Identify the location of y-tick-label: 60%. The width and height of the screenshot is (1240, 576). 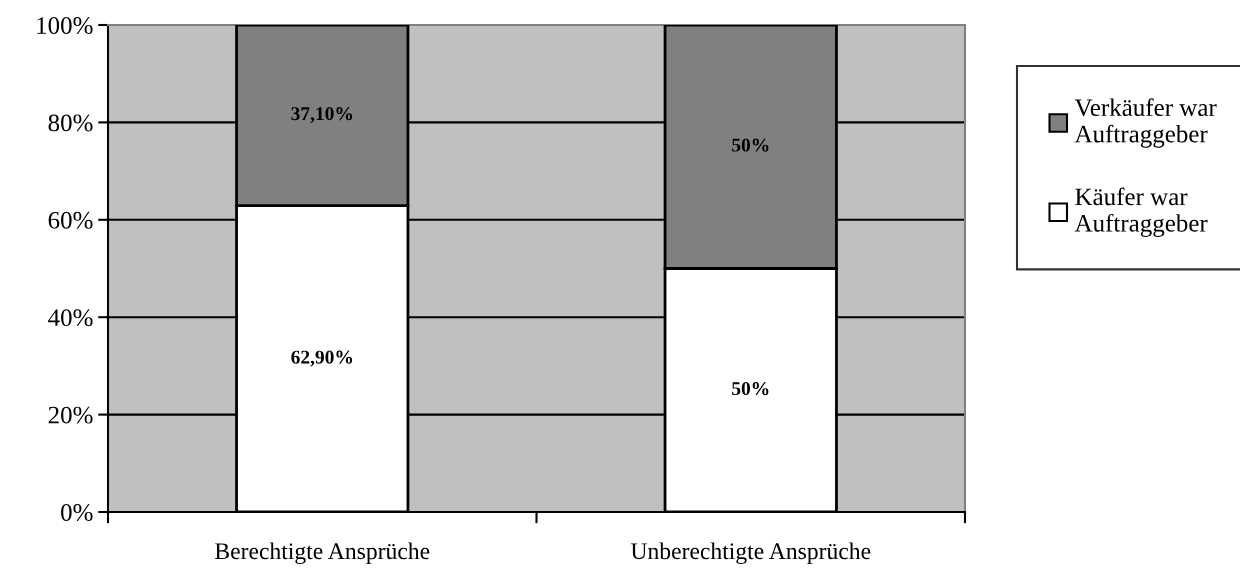
(70, 220).